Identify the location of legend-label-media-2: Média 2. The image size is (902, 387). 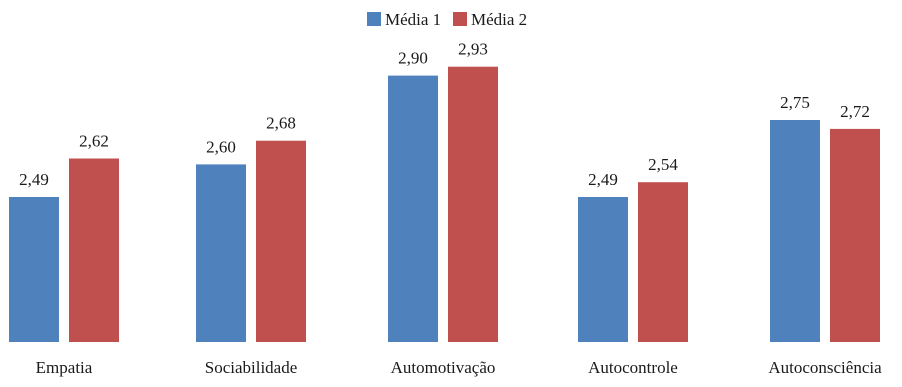
(499, 19).